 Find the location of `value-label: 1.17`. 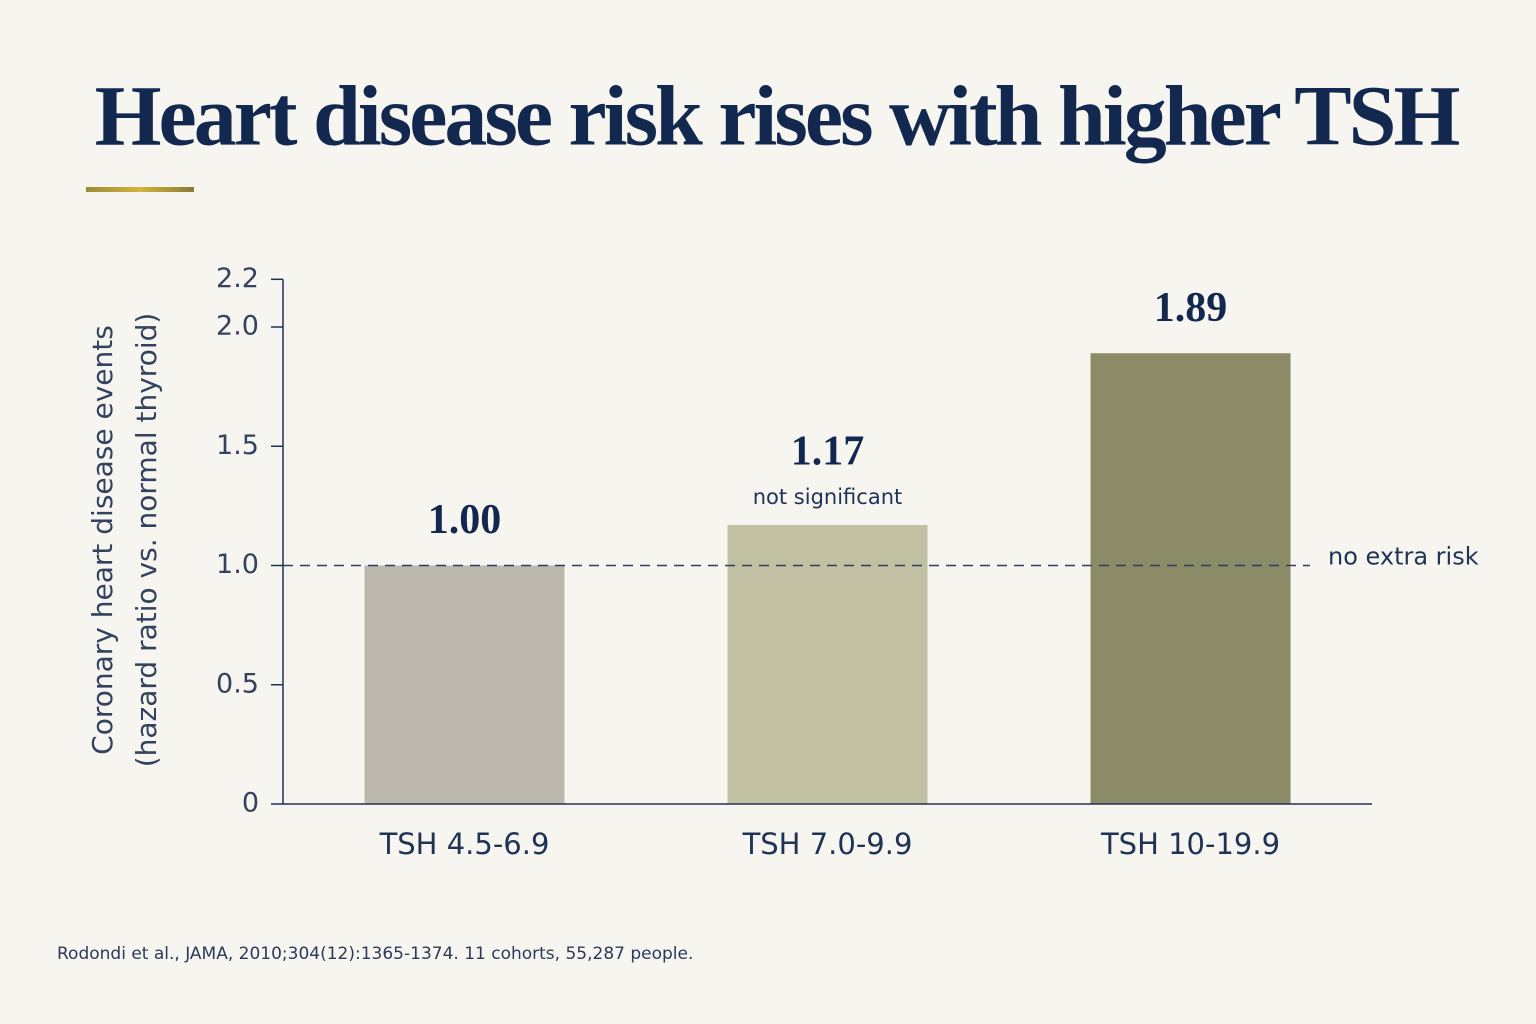

value-label: 1.17 is located at coordinates (828, 452).